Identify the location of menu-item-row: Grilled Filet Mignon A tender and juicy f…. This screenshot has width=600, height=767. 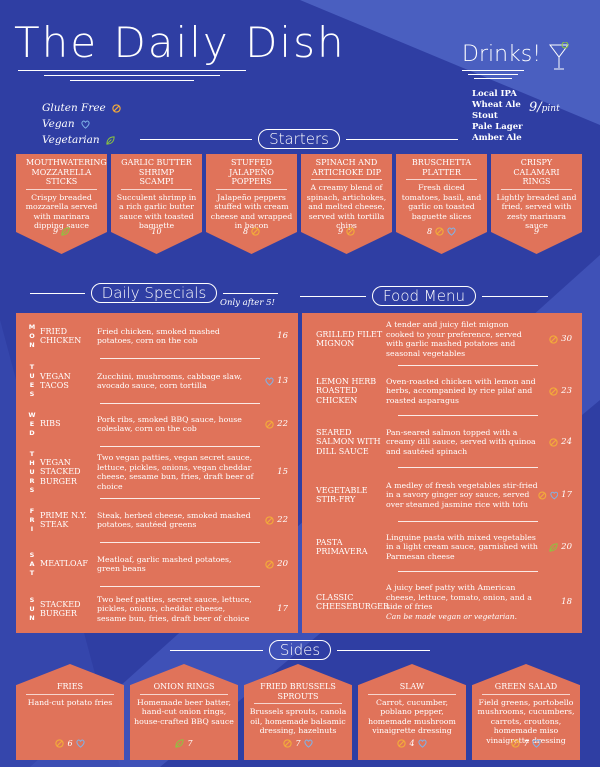
(442, 339).